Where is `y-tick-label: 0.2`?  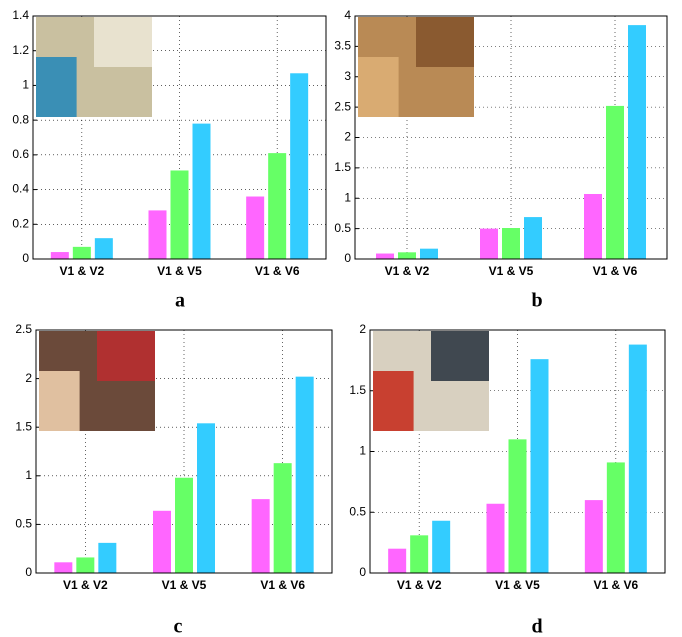
y-tick-label: 0.2 is located at coordinates (20, 223).